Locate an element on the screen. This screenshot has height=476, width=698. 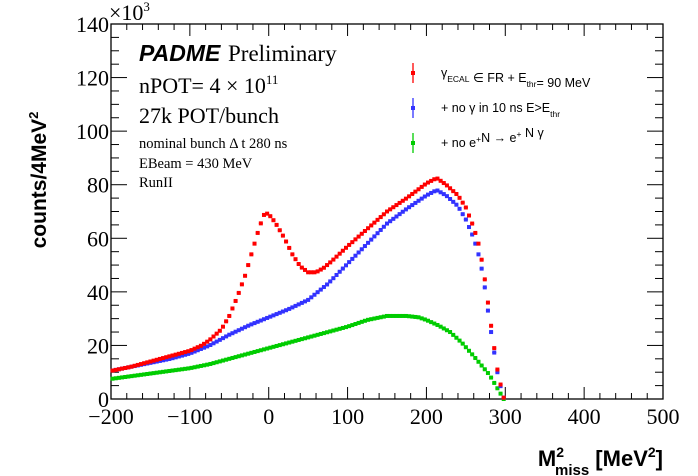
legend-entry-label: + no γ in 10 ns E>Ethr is located at coordinates (500, 110).